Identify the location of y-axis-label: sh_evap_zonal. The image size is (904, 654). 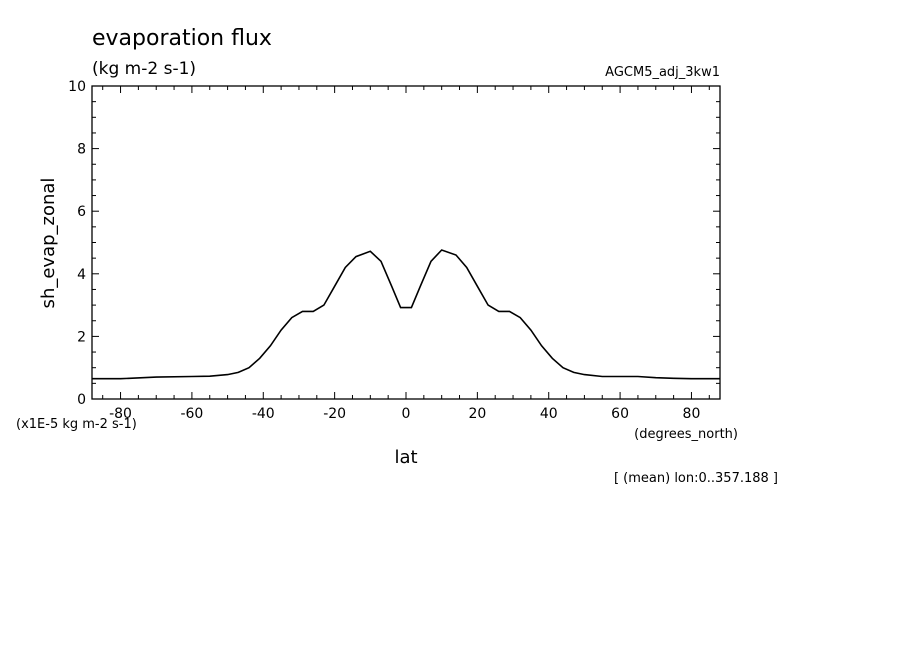
(48, 243).